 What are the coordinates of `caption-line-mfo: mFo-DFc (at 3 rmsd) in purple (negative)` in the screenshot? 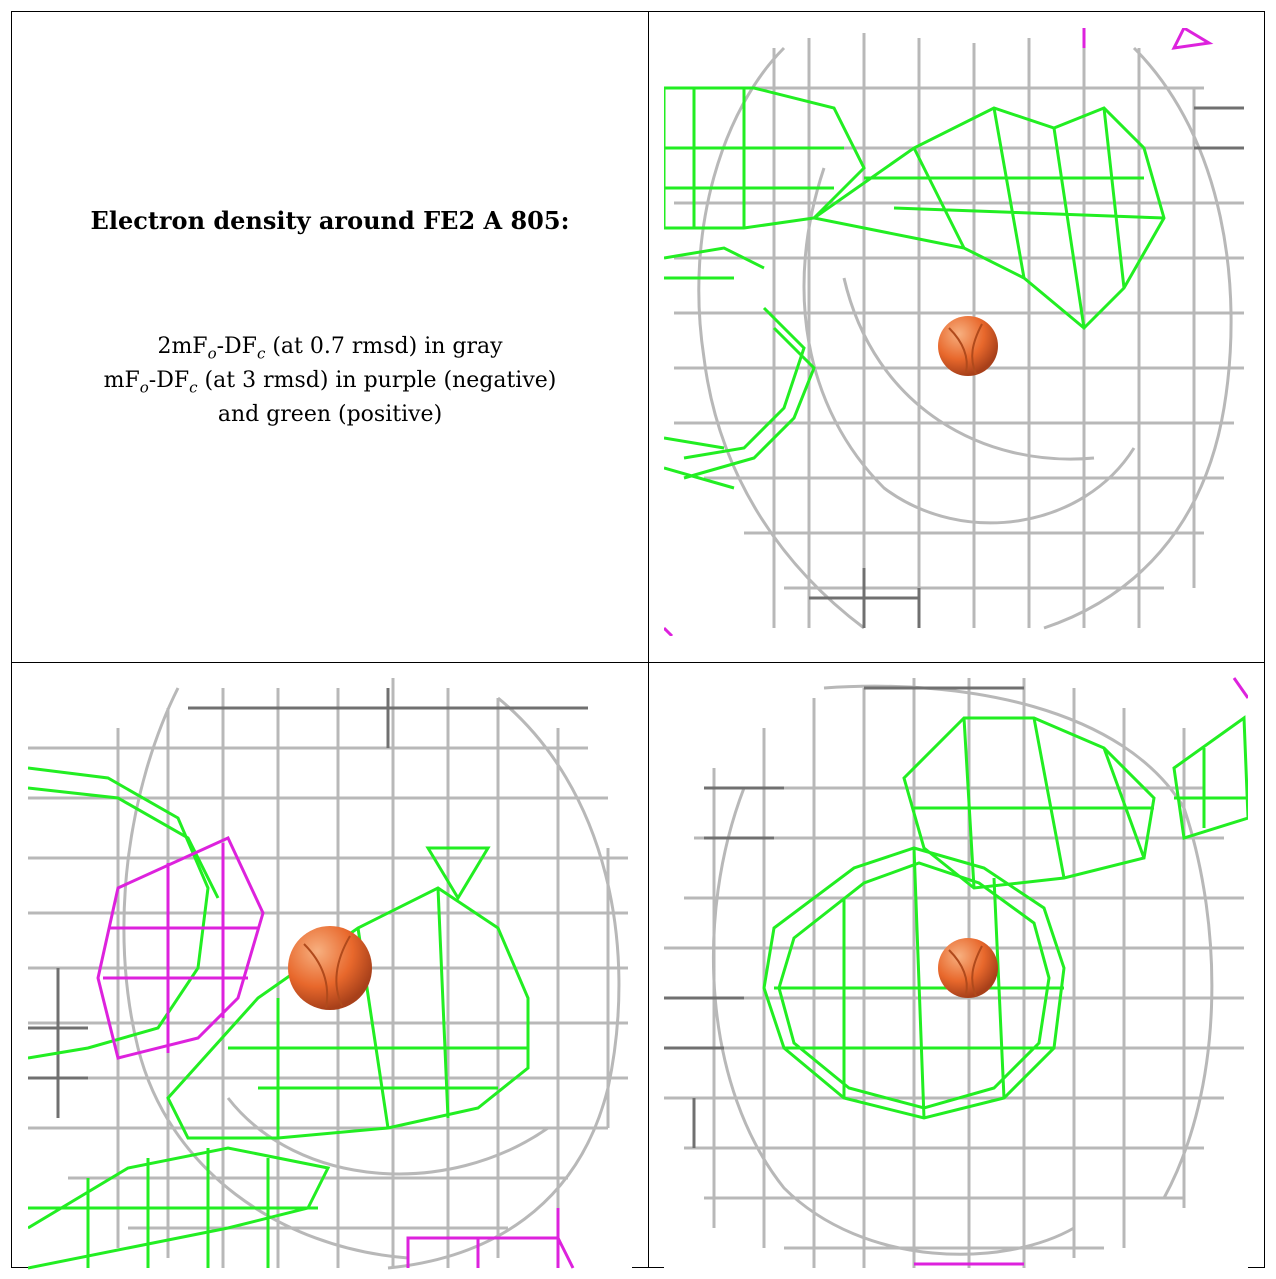 It's located at (330, 382).